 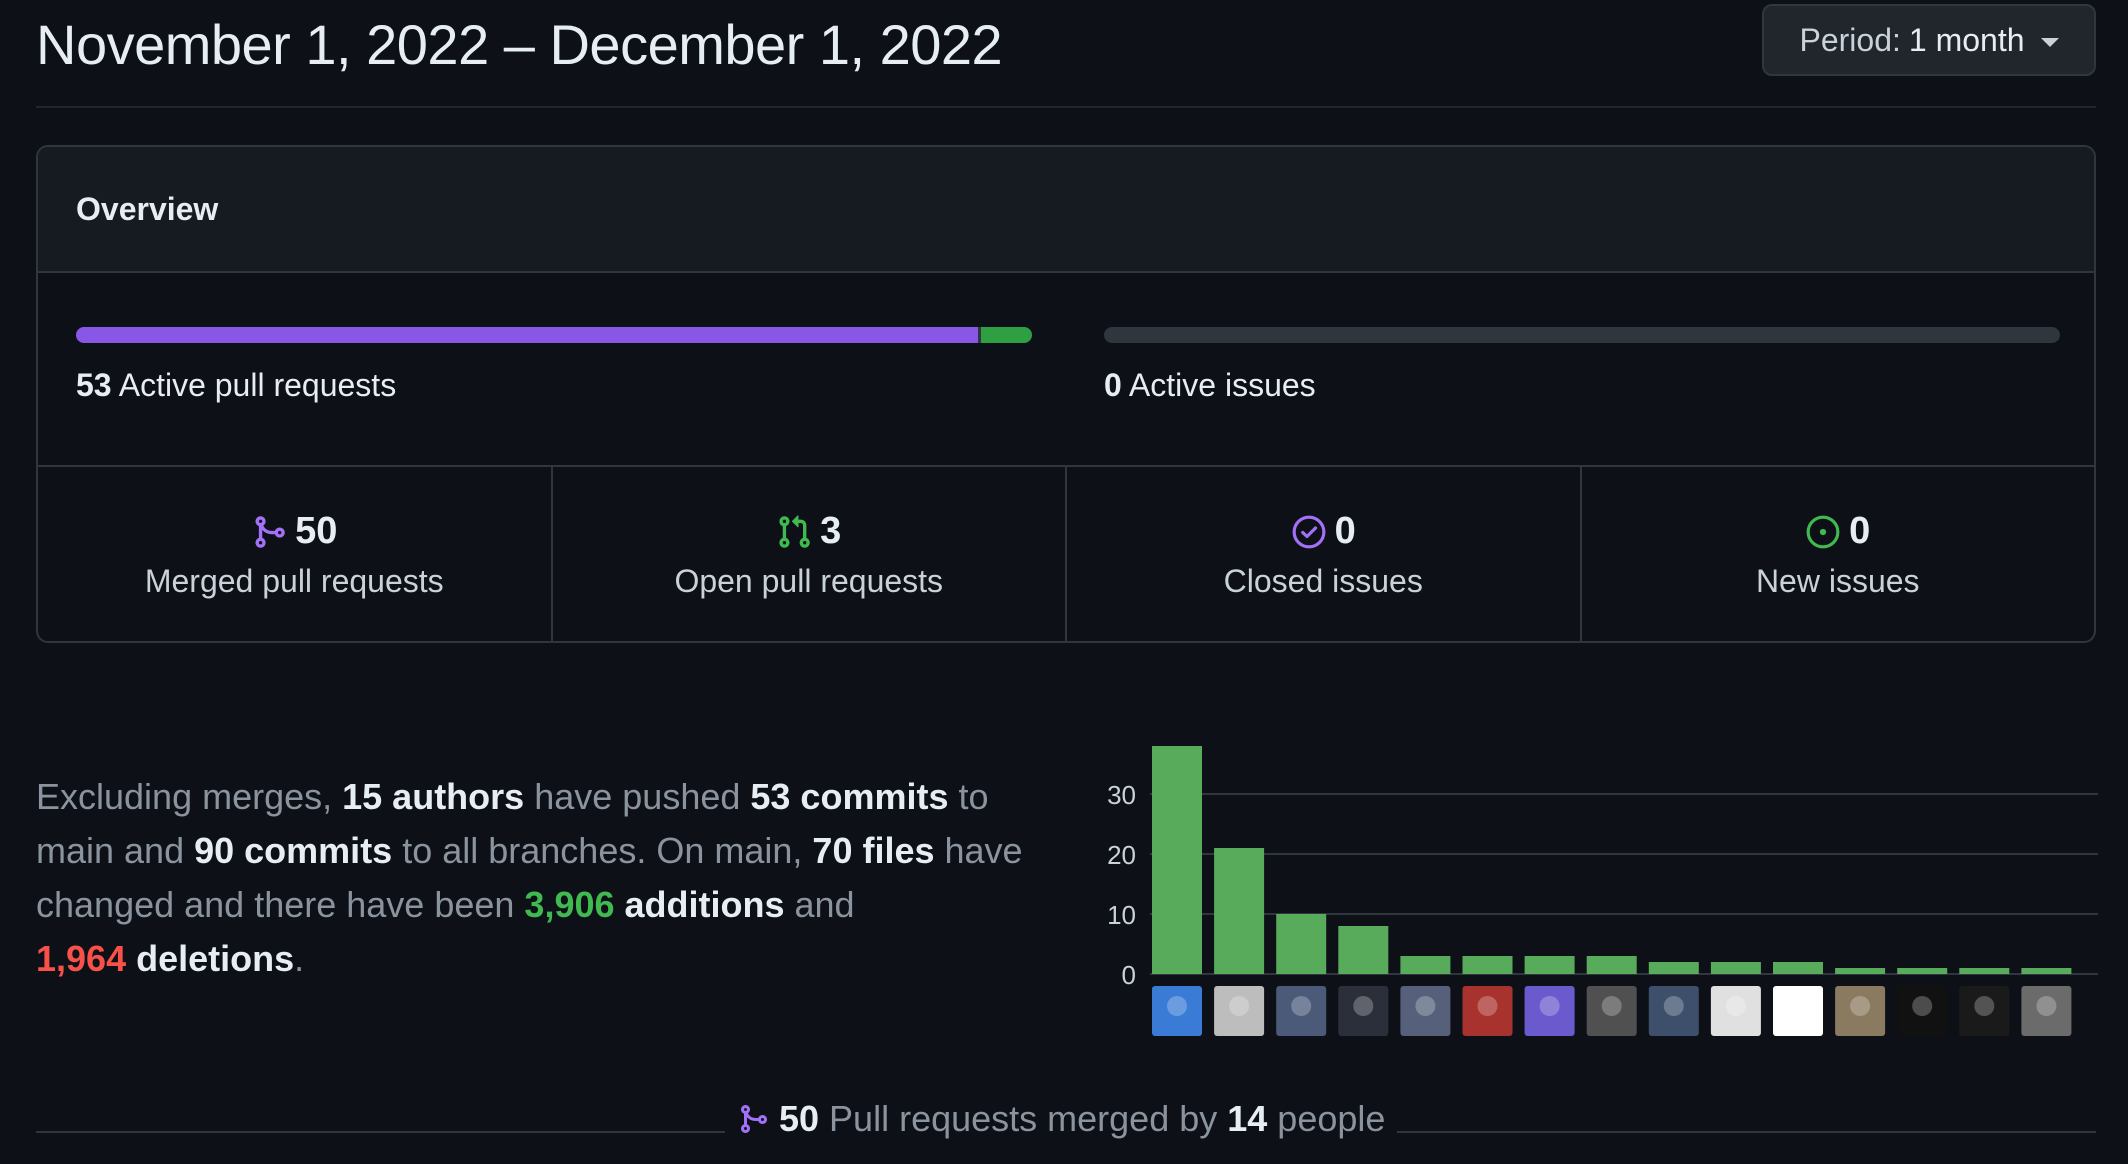 What do you see at coordinates (799, 1118) in the screenshot?
I see `merged-pr-count: 50` at bounding box center [799, 1118].